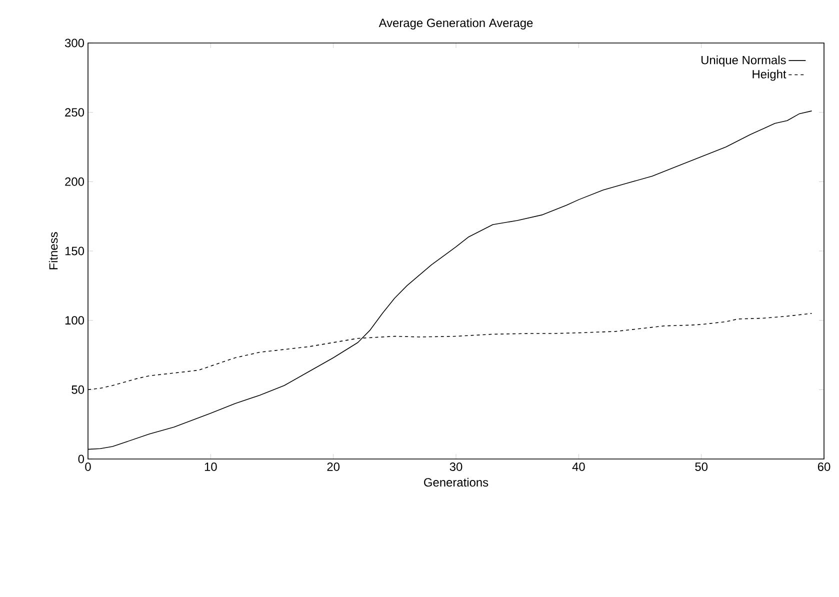 This screenshot has width=839, height=597. What do you see at coordinates (456, 466) in the screenshot?
I see `x-tick-label: 30` at bounding box center [456, 466].